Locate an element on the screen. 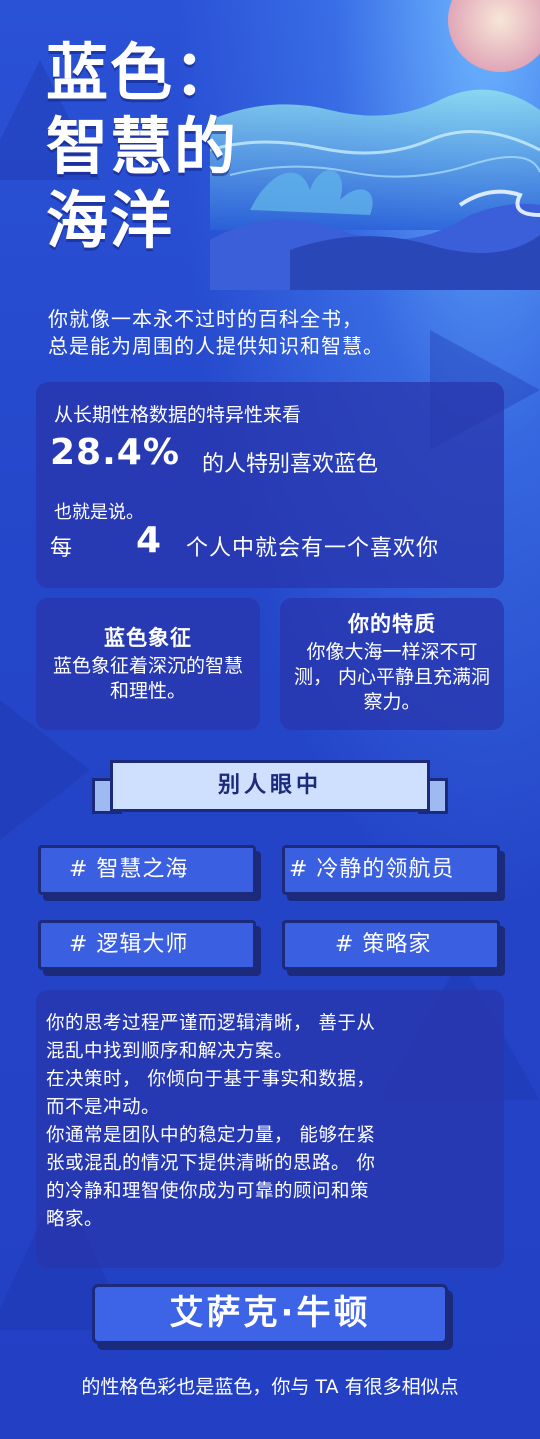  ocean-illustration is located at coordinates (375, 145).